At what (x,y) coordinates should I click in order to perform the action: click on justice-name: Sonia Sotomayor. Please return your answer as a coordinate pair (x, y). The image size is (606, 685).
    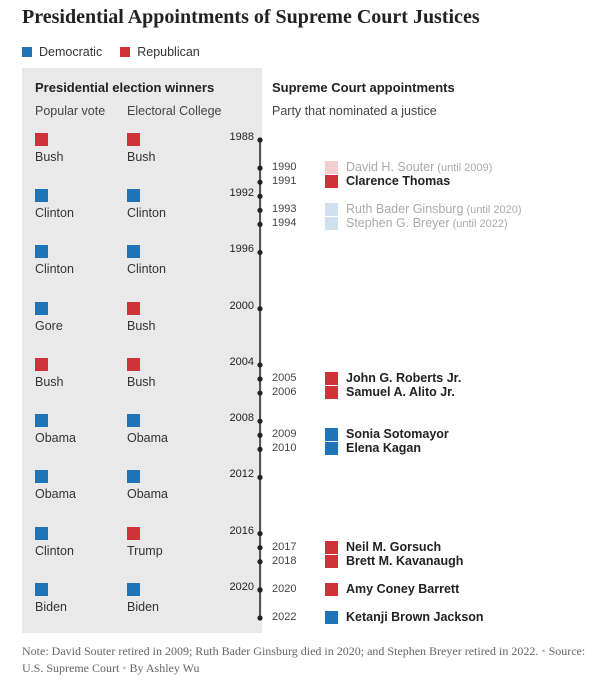
    Looking at the image, I should click on (397, 434).